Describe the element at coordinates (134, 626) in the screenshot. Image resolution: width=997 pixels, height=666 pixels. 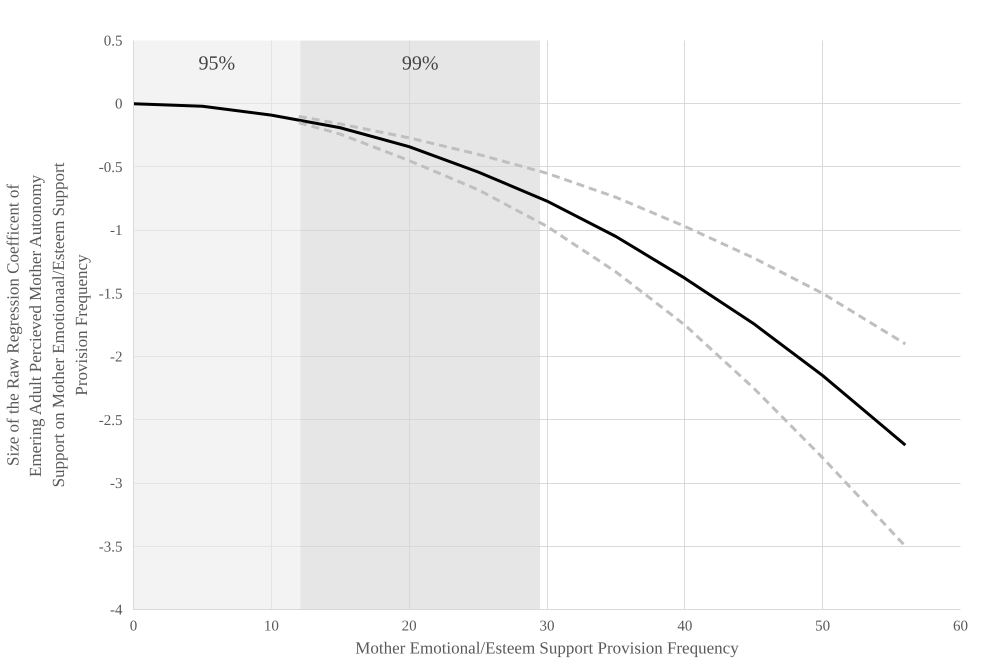
I see `x-tick-label: 0` at that location.